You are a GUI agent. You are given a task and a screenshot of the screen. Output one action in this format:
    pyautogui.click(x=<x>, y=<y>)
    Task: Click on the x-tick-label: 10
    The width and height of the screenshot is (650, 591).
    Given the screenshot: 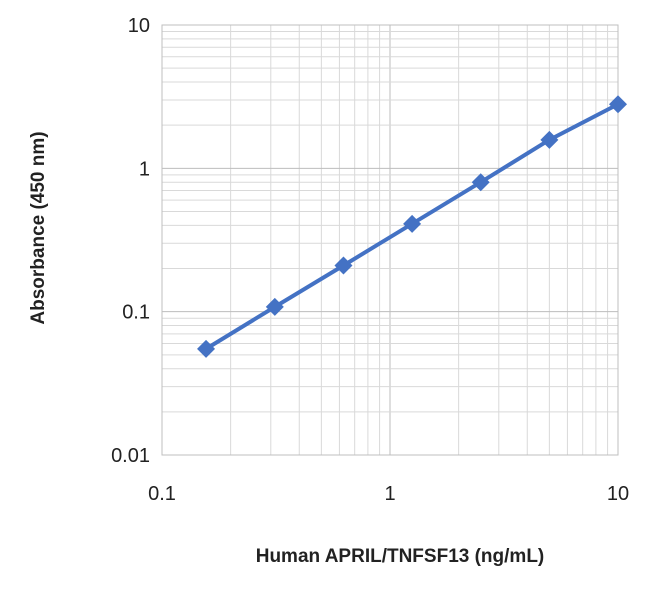 What is the action you would take?
    pyautogui.click(x=618, y=494)
    